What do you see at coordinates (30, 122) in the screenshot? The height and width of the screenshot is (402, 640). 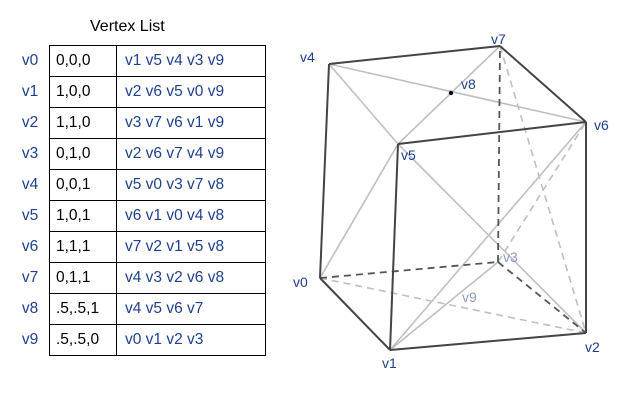 I see `vertex-id: v2` at bounding box center [30, 122].